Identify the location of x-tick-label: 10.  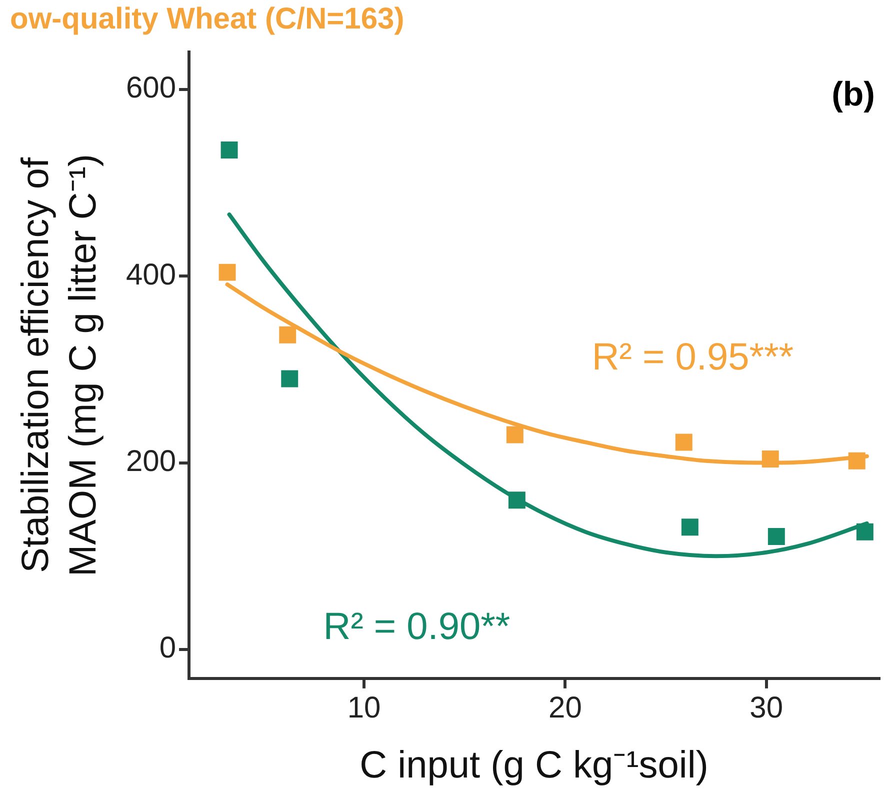
(364, 708).